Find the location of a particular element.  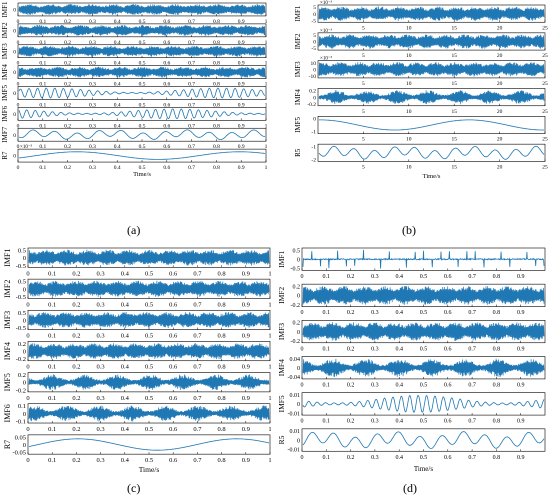

y-axis-label: IMF4 is located at coordinates (7, 351).